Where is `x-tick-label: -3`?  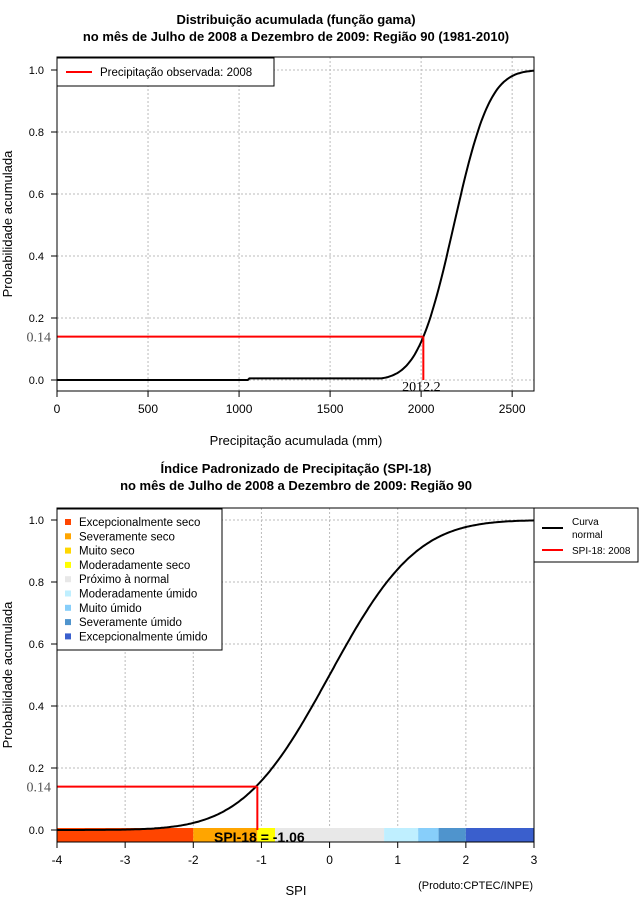 x-tick-label: -3 is located at coordinates (125, 860).